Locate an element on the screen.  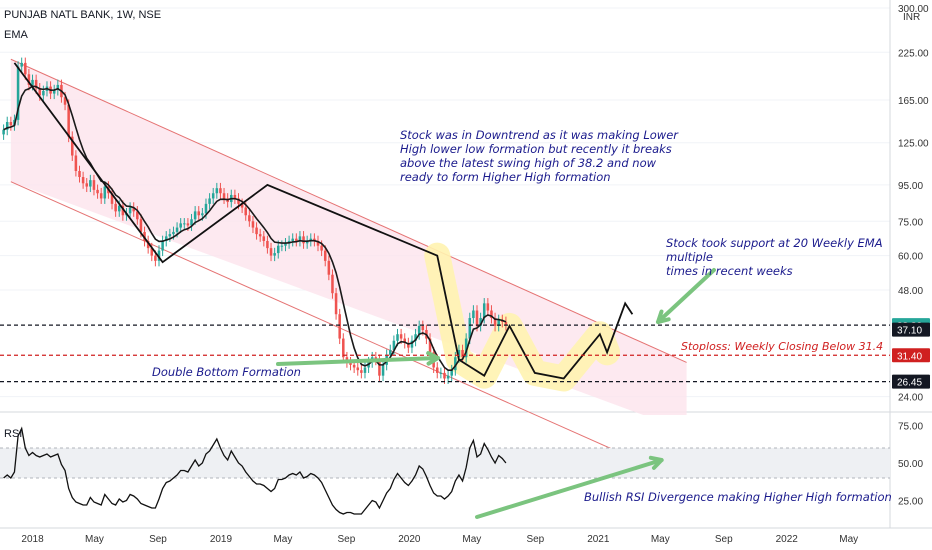
level-value: 31.40 is located at coordinates (909, 356).